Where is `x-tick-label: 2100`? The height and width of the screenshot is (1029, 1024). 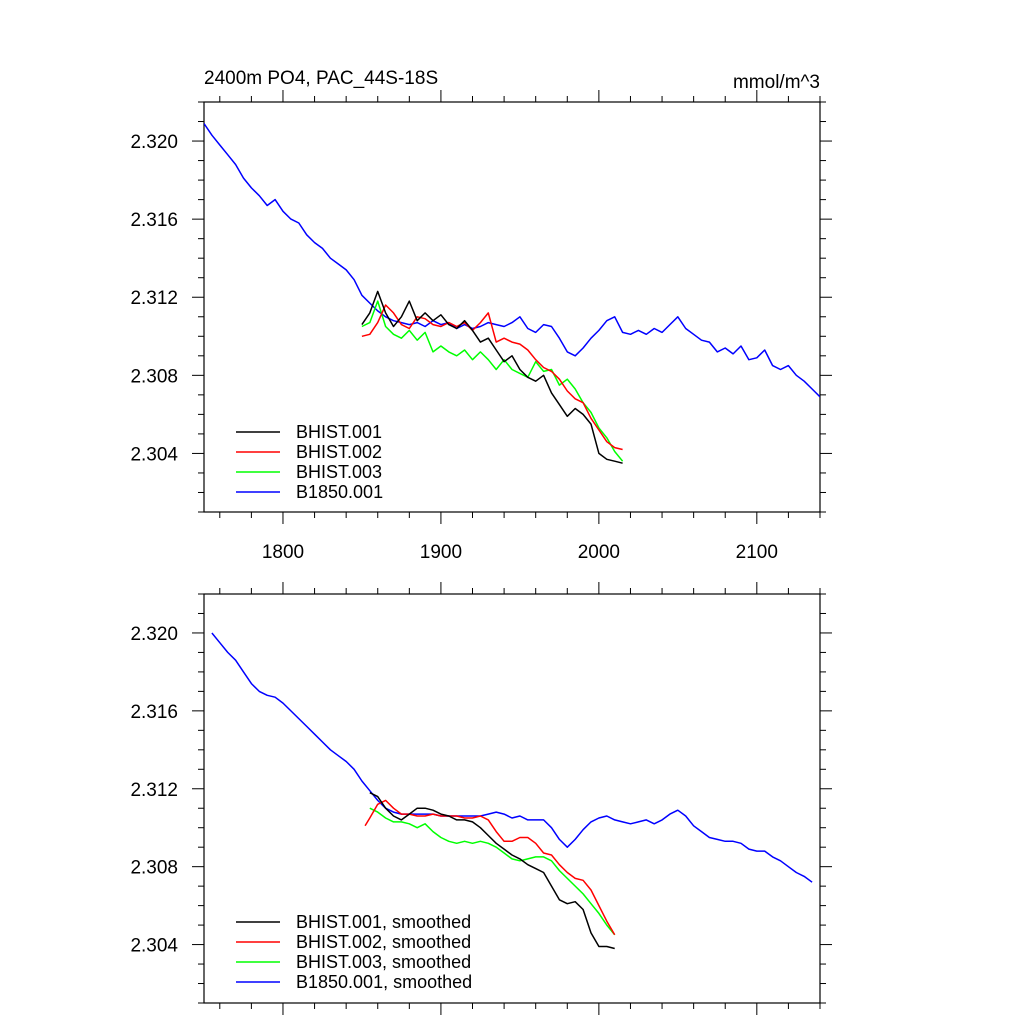
x-tick-label: 2100 is located at coordinates (757, 552).